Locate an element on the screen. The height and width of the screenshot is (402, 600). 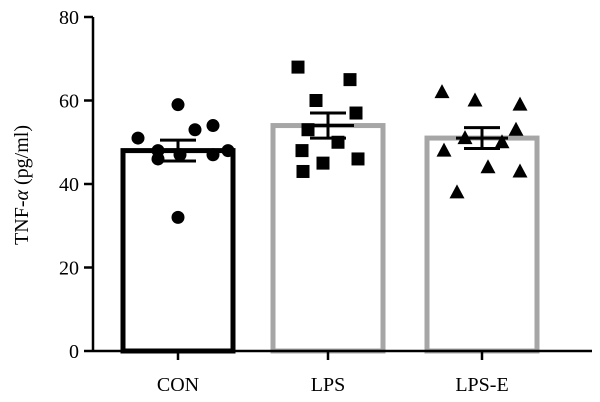
y-tick-label: 20 is located at coordinates (69, 269).